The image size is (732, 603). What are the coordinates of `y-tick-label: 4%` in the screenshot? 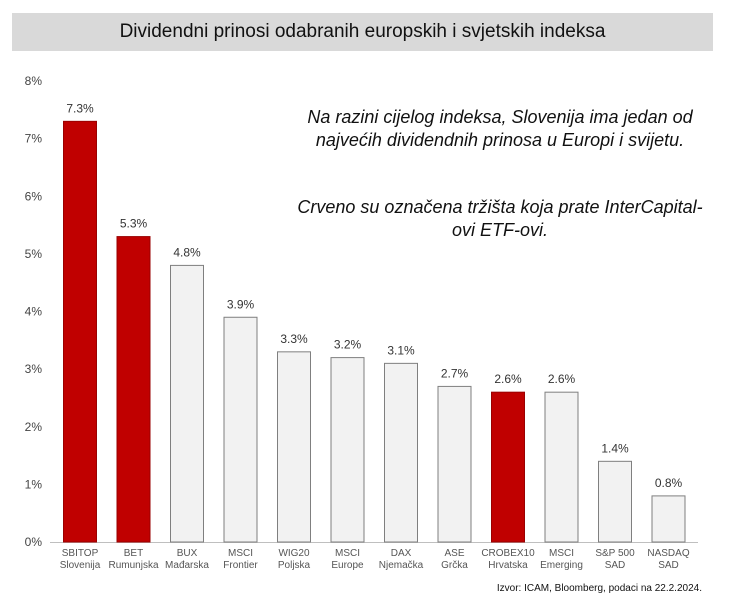 It's located at (34, 312).